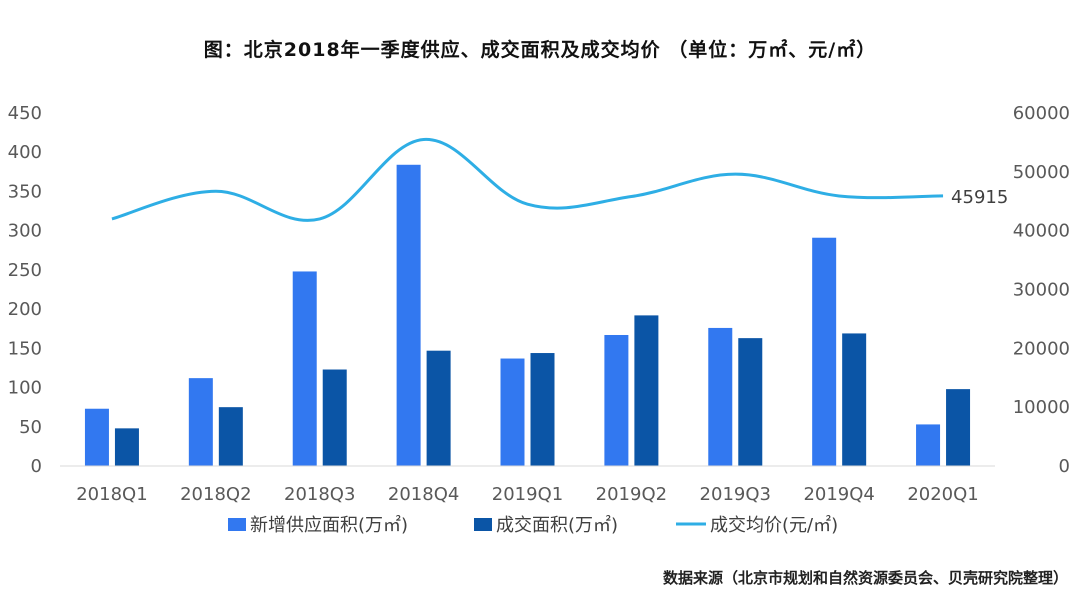 This screenshot has width=1080, height=608. What do you see at coordinates (25, 191) in the screenshot?
I see `left-tick-label: 350` at bounding box center [25, 191].